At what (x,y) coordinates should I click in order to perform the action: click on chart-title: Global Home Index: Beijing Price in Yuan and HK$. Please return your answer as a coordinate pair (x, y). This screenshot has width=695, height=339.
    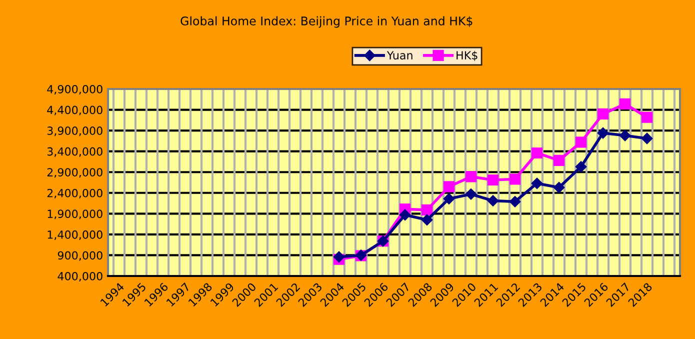
    Looking at the image, I should click on (326, 22).